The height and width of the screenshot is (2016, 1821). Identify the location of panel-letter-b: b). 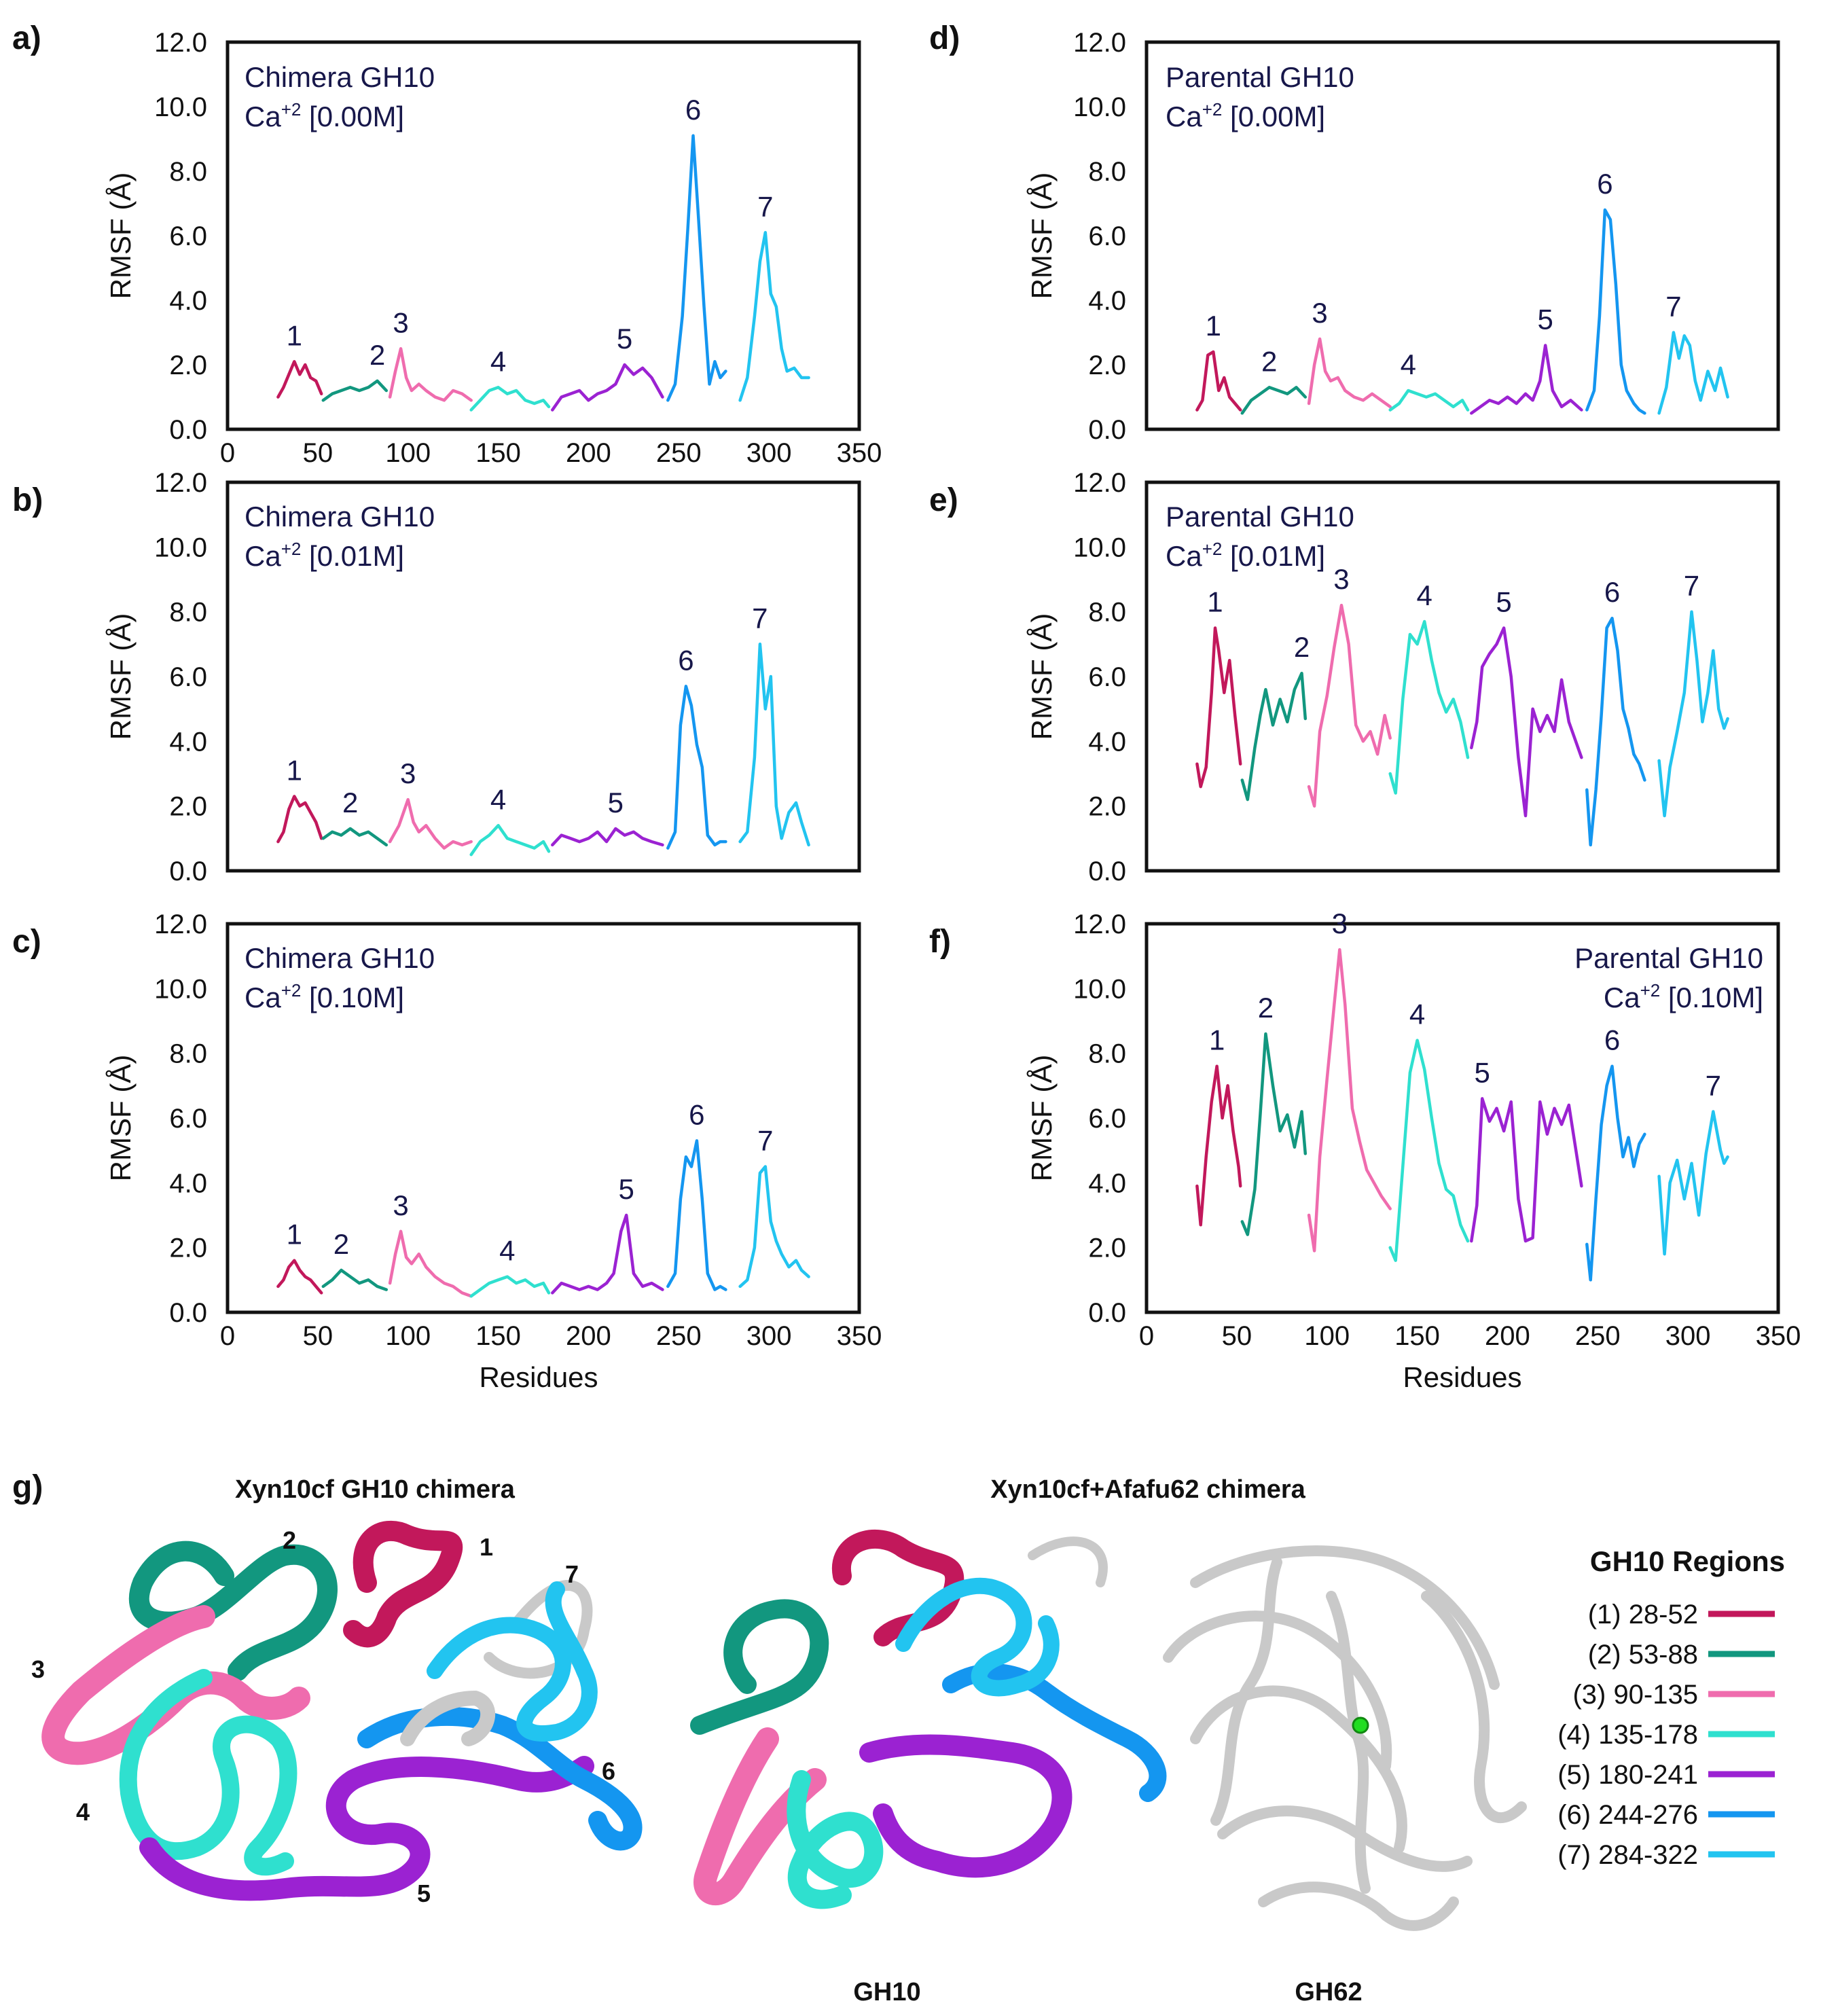
(27, 500).